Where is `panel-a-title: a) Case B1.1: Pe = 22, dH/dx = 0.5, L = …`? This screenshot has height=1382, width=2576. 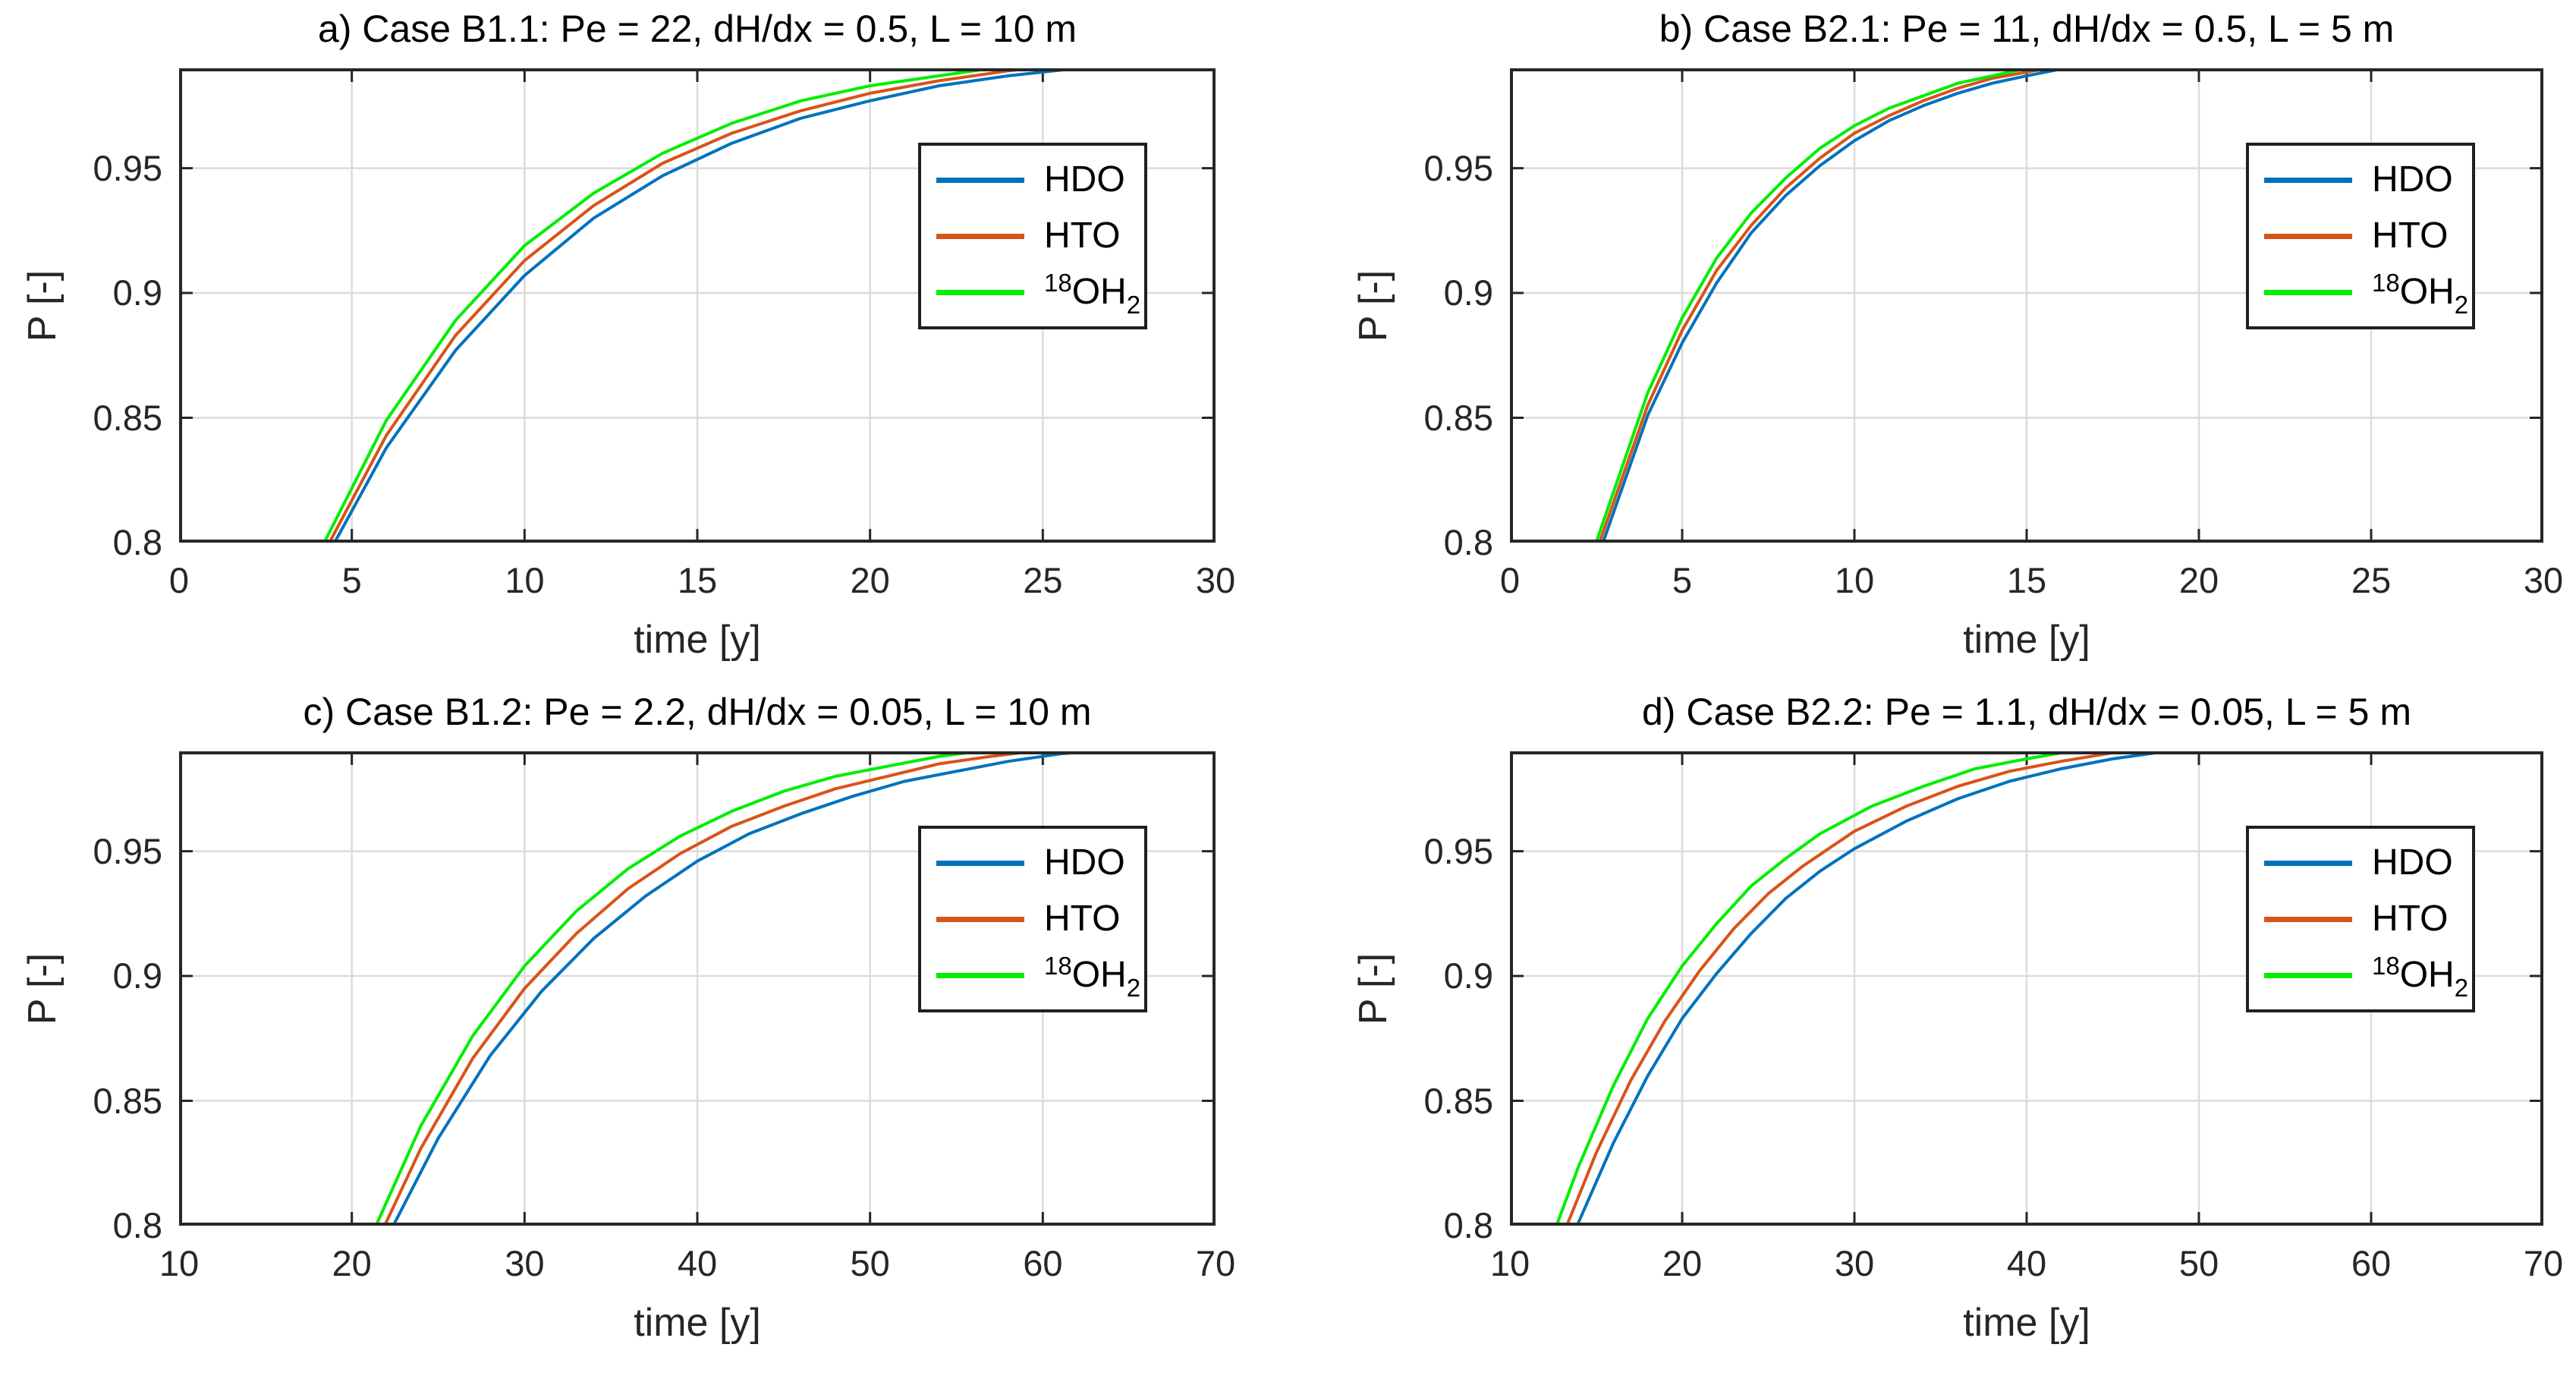 panel-a-title: a) Case B1.1: Pe = 22, dH/dx = 0.5, L = … is located at coordinates (697, 29).